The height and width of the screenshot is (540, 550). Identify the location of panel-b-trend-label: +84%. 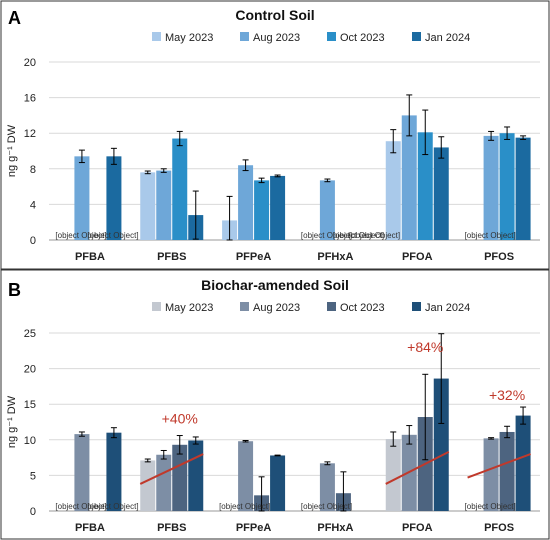
(425, 347).